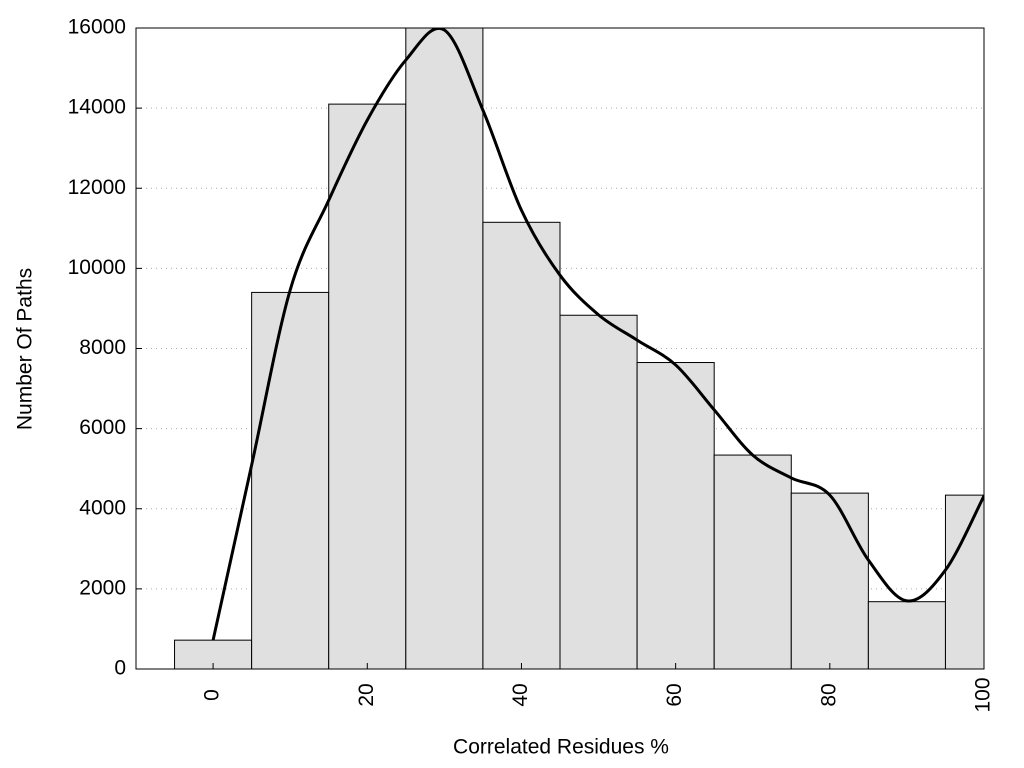 This screenshot has height=768, width=1024. Describe the element at coordinates (828, 694) in the screenshot. I see `x-tick-label: 80` at that location.